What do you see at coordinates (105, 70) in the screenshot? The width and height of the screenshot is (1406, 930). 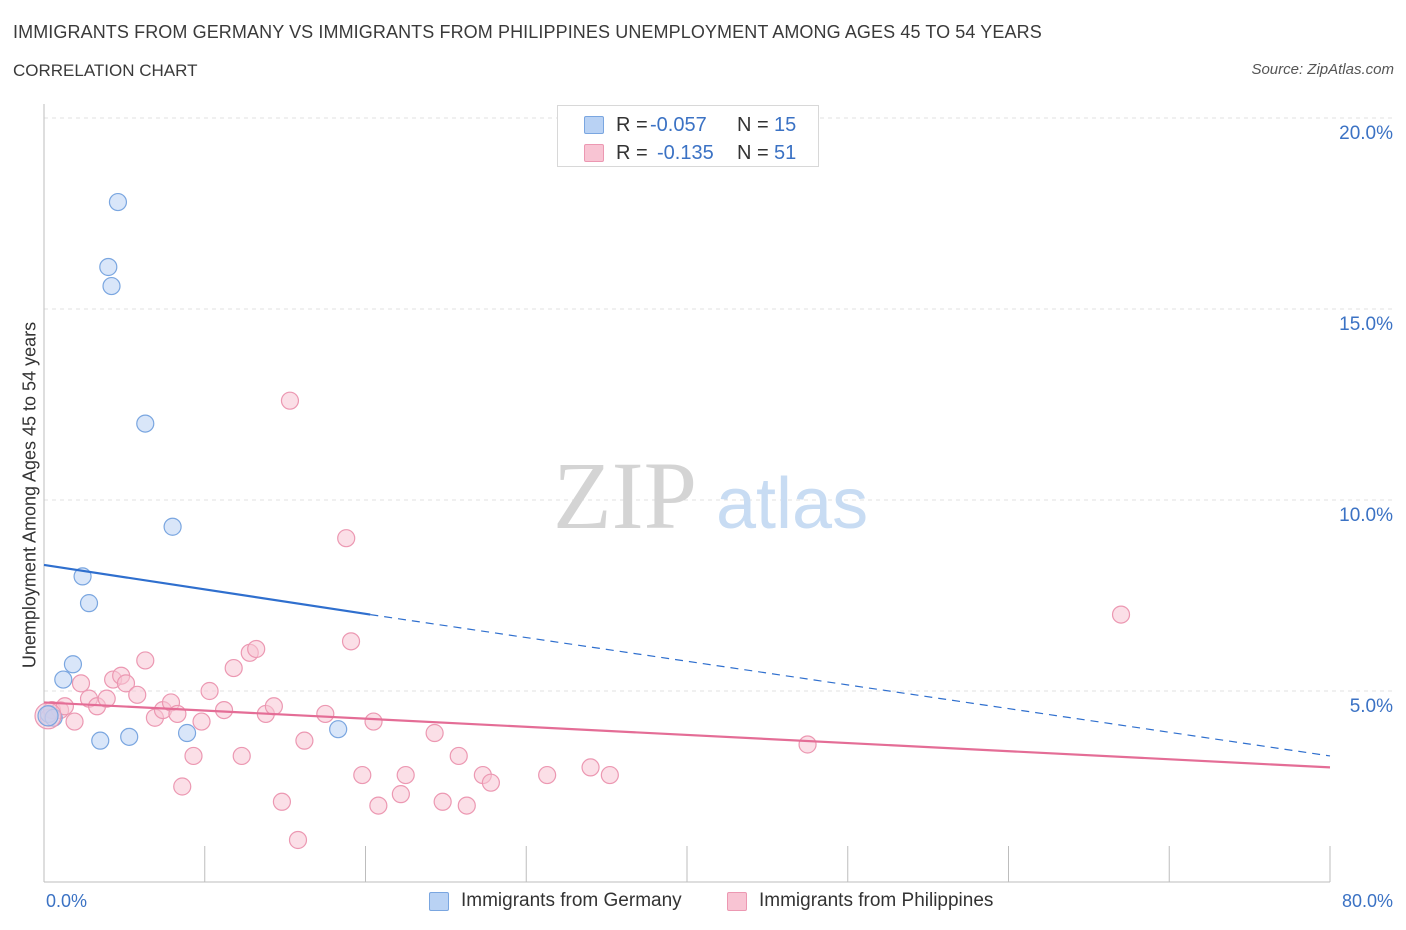 I see `chart-subtitle: CORRELATION CHART` at bounding box center [105, 70].